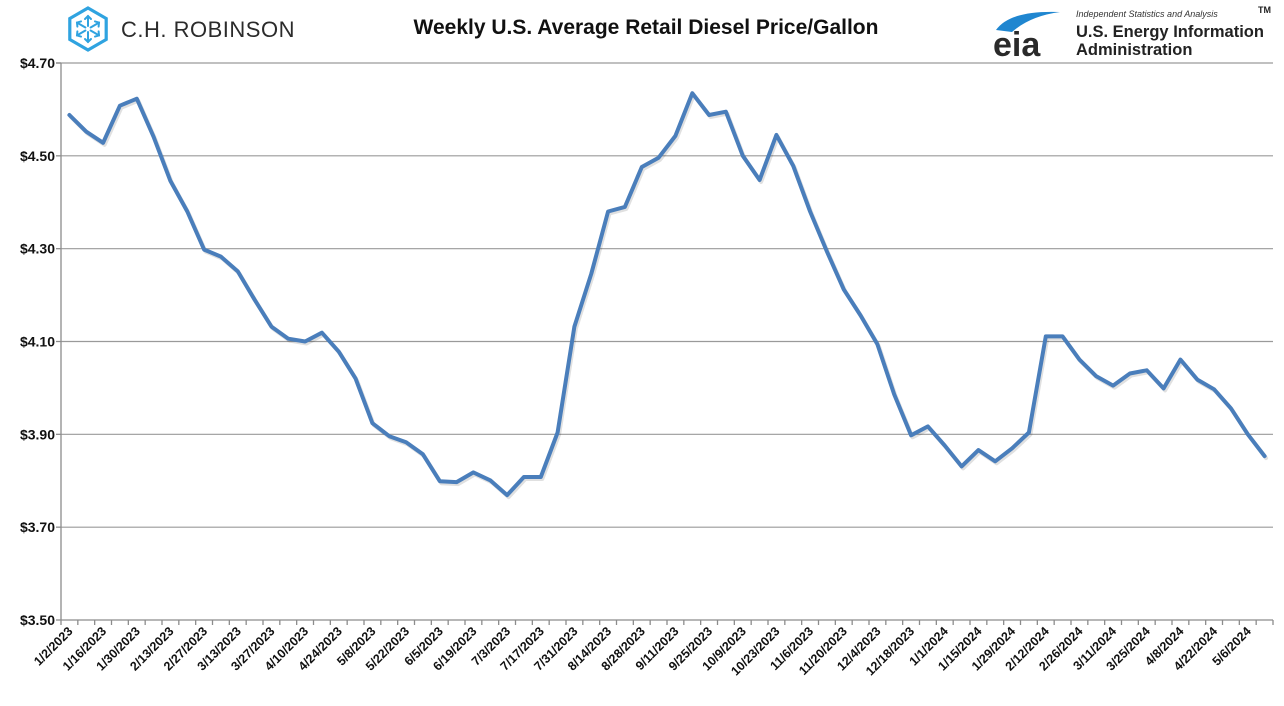 This screenshot has width=1284, height=706. Describe the element at coordinates (1264, 10) in the screenshot. I see `eia-trademark: TM` at that location.